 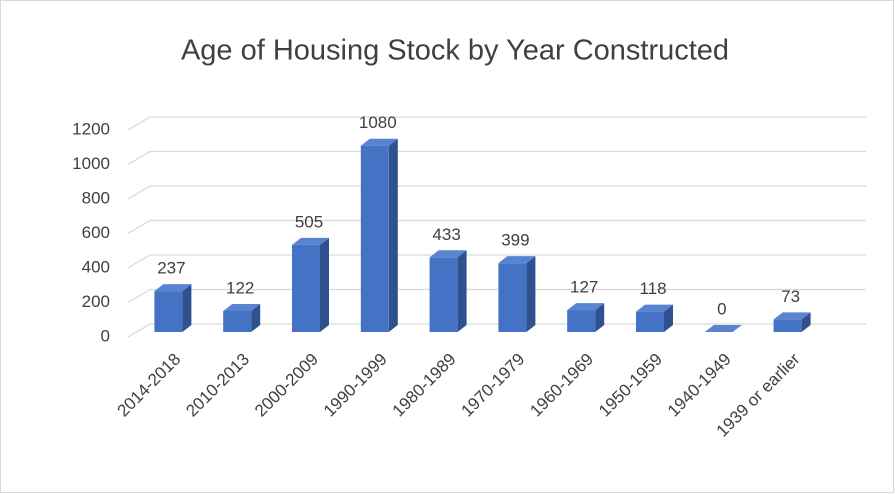 I want to click on data-label: 73, so click(x=790, y=296).